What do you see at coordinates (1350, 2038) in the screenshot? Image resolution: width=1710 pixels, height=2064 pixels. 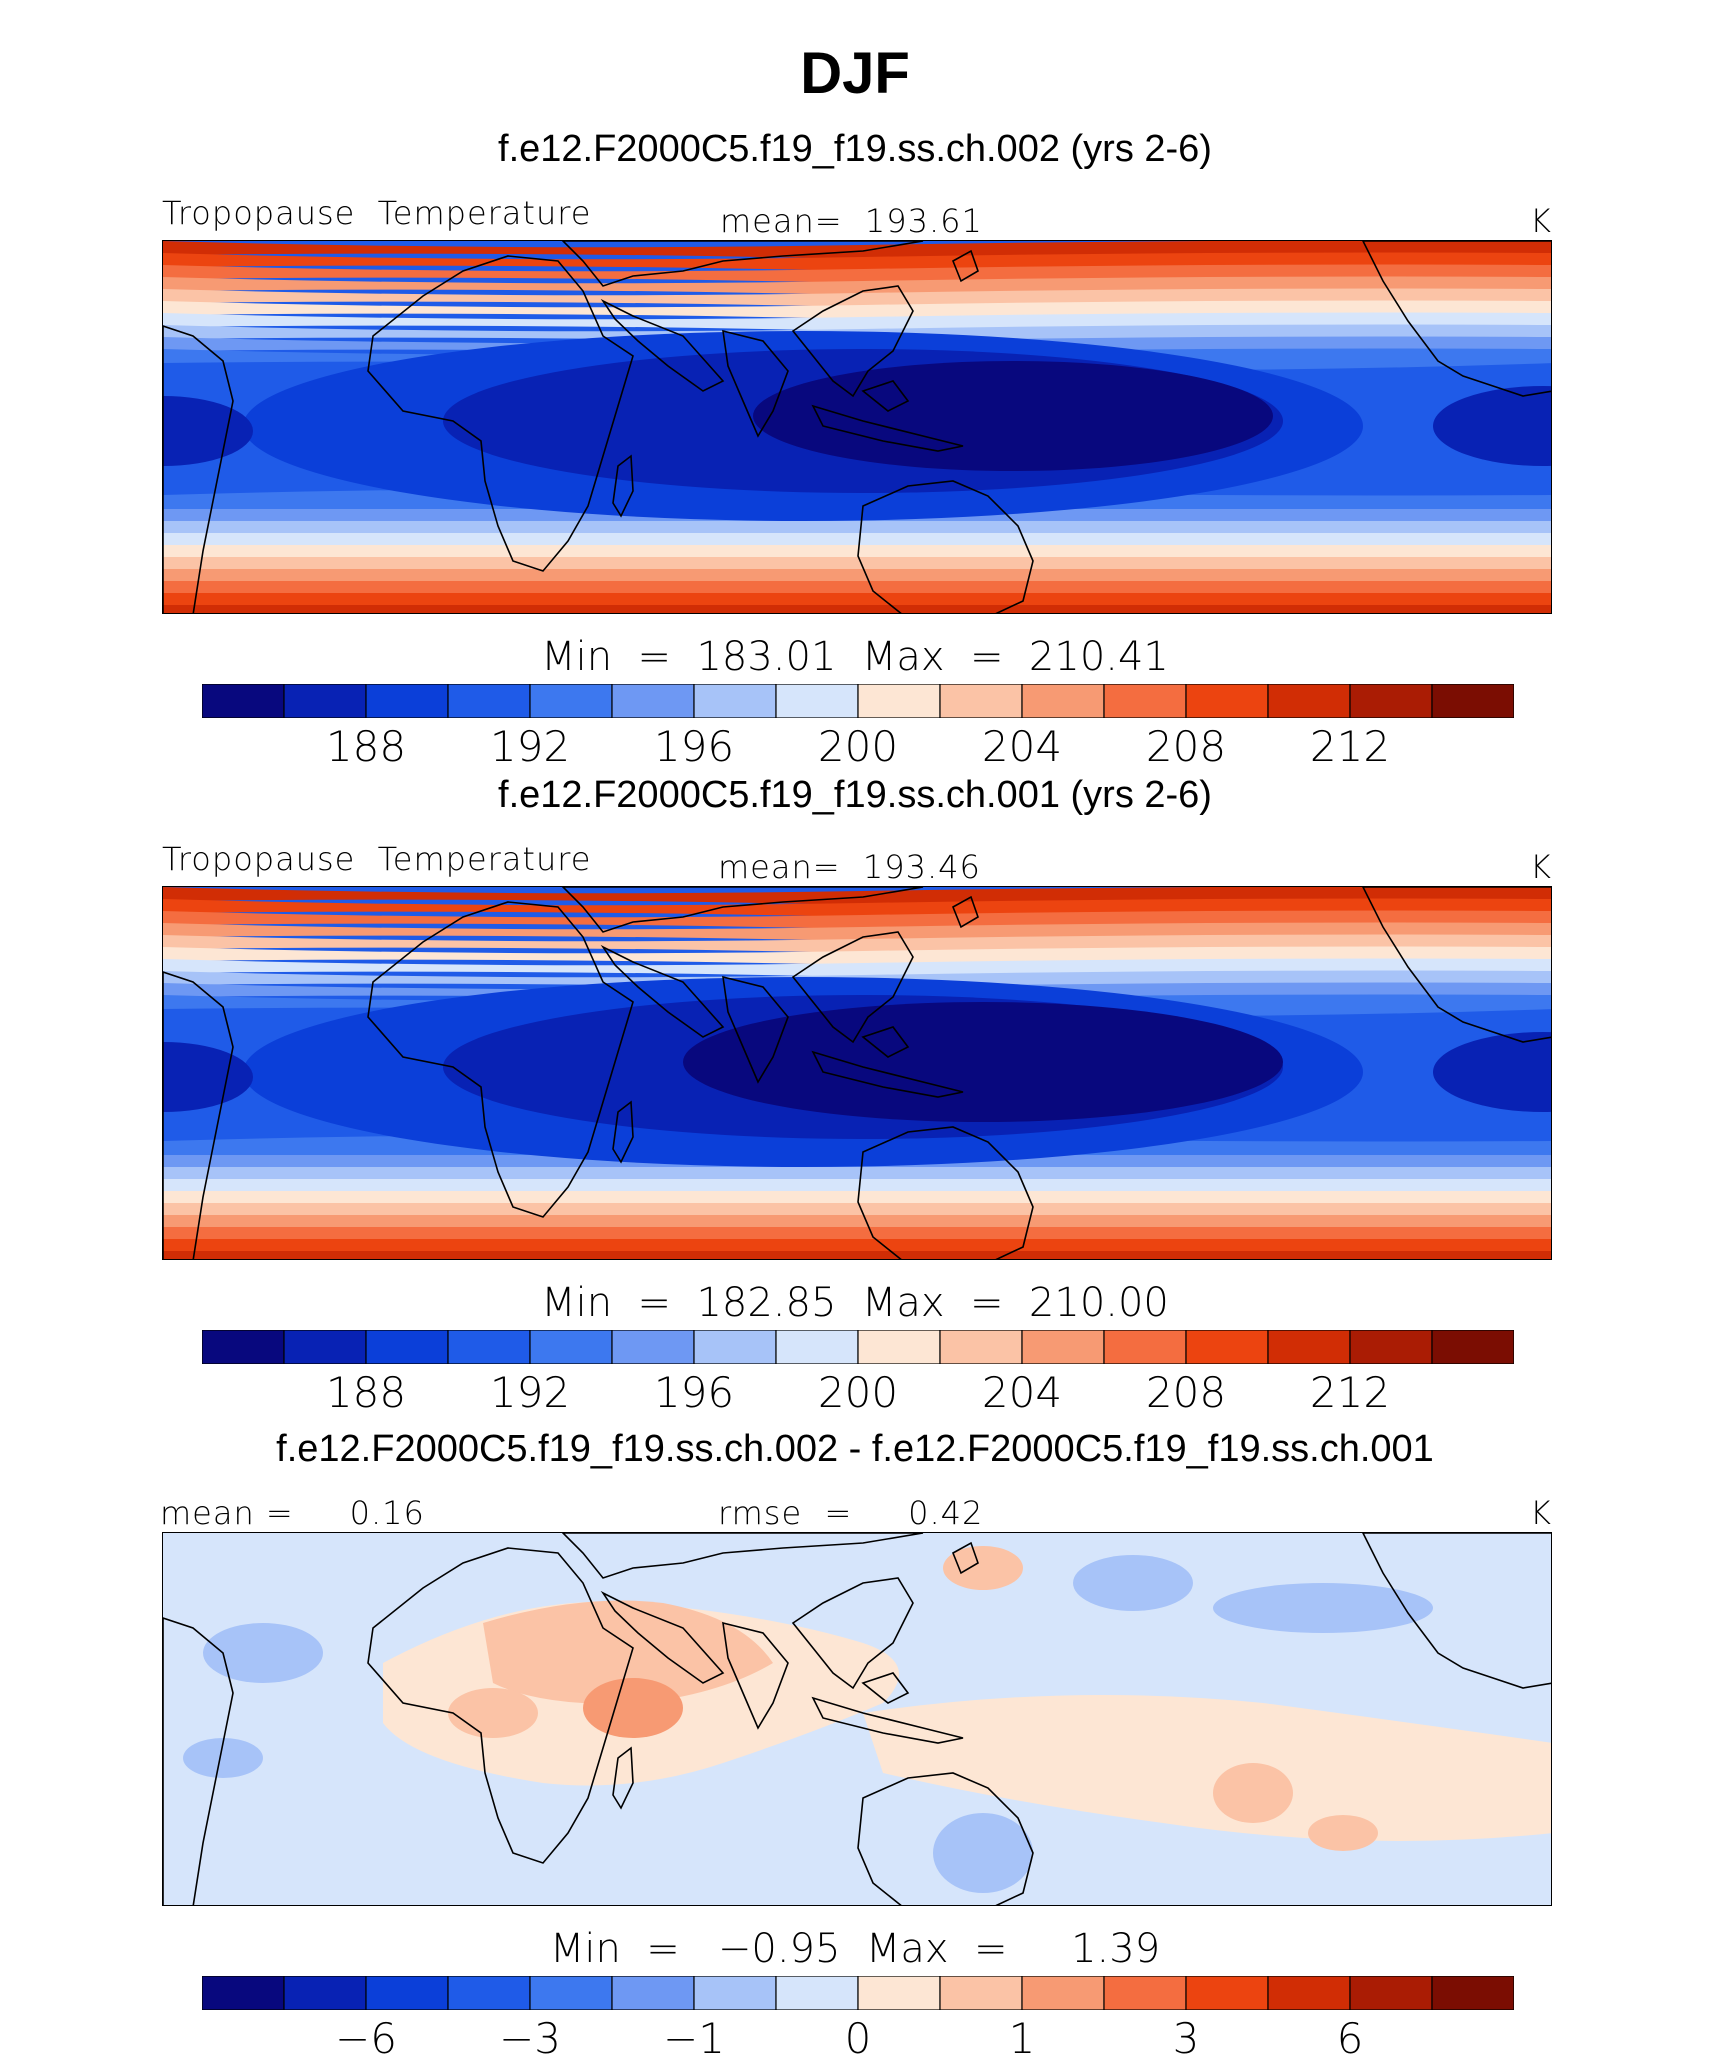 I see `colorbar-tick-label: 6` at bounding box center [1350, 2038].